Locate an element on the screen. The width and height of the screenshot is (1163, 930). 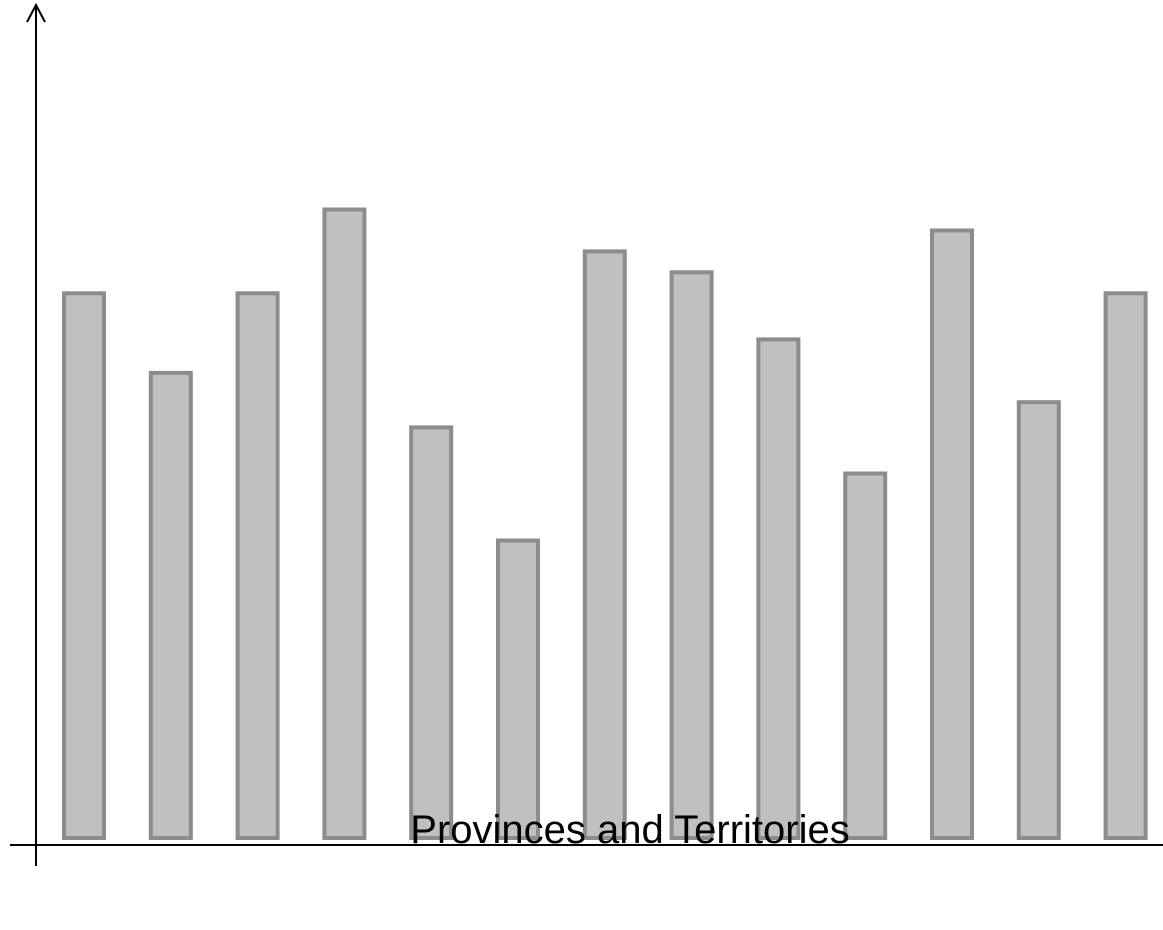
x-axis-label: Provinces and Territories is located at coordinates (630, 830).